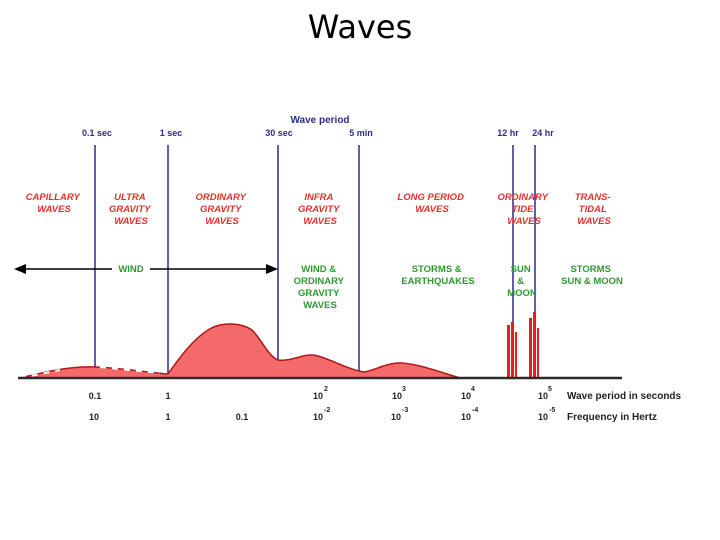  Describe the element at coordinates (522, 281) in the screenshot. I see `force-sun-moon: SUN & MOON` at that location.